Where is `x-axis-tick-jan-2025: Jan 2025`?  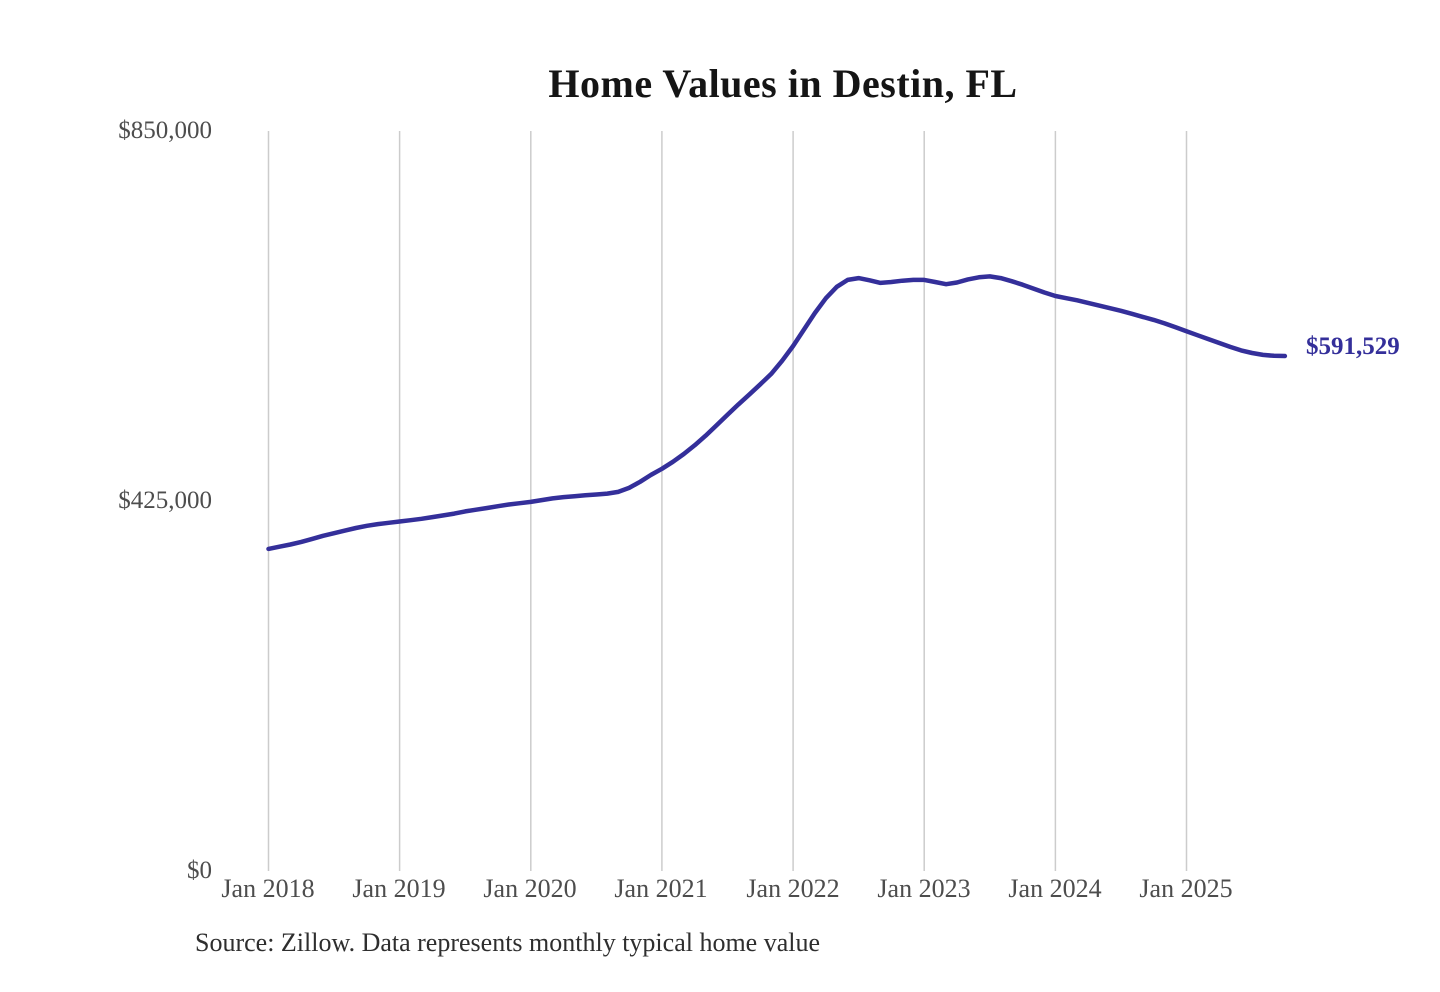 x-axis-tick-jan-2025: Jan 2025 is located at coordinates (1186, 888).